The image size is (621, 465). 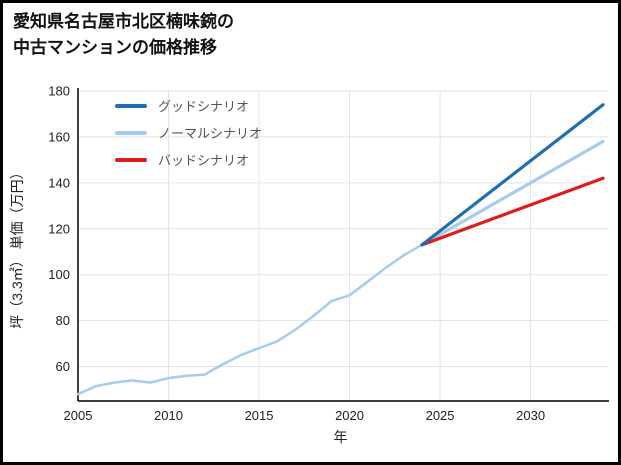 What do you see at coordinates (59, 182) in the screenshot?
I see `svg-text: 140` at bounding box center [59, 182].